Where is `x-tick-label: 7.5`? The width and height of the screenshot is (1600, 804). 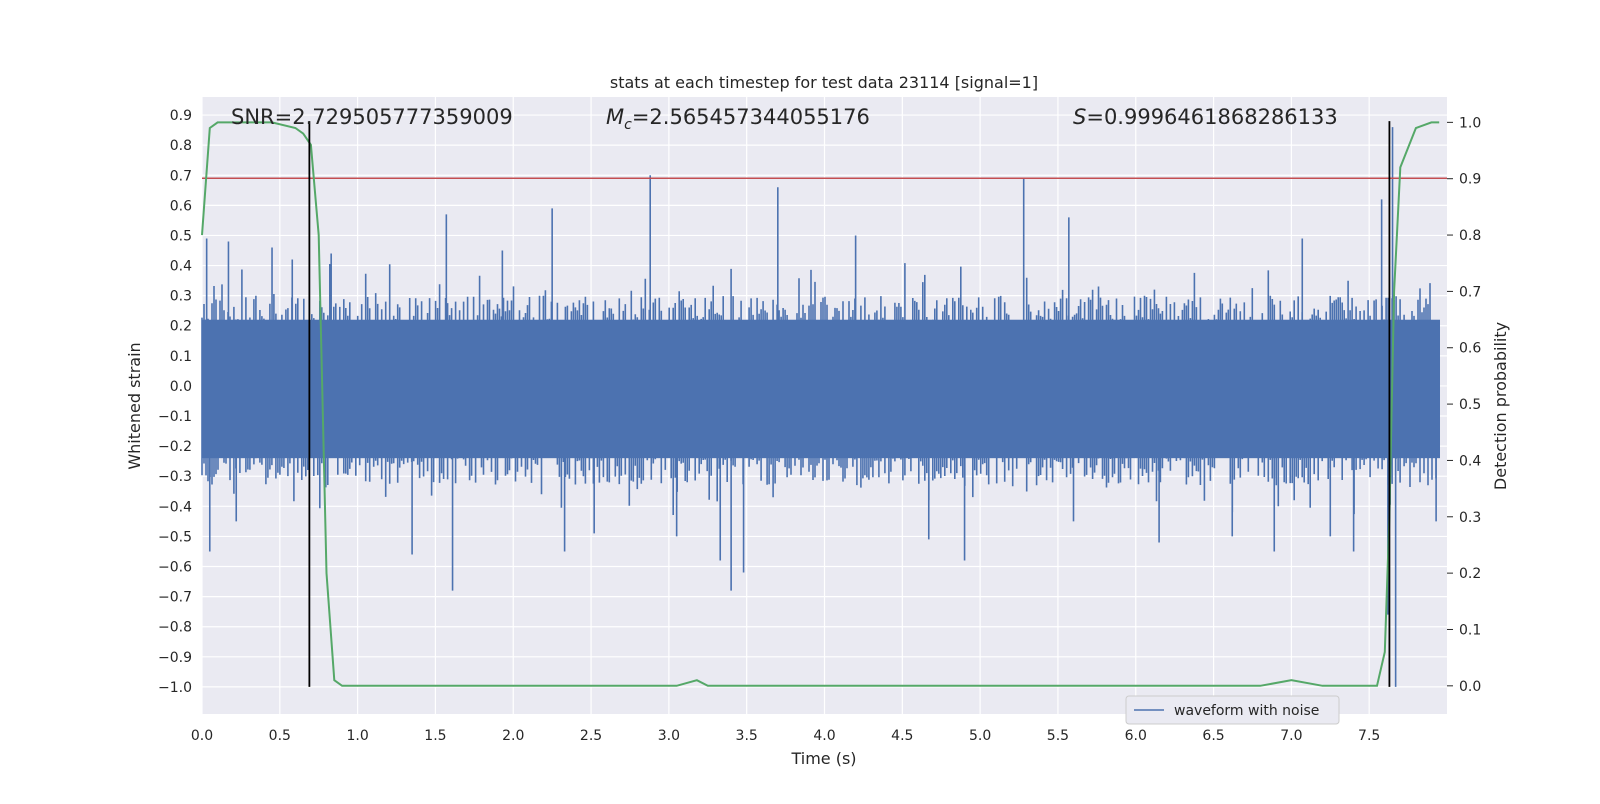 x-tick-label: 7.5 is located at coordinates (1369, 736).